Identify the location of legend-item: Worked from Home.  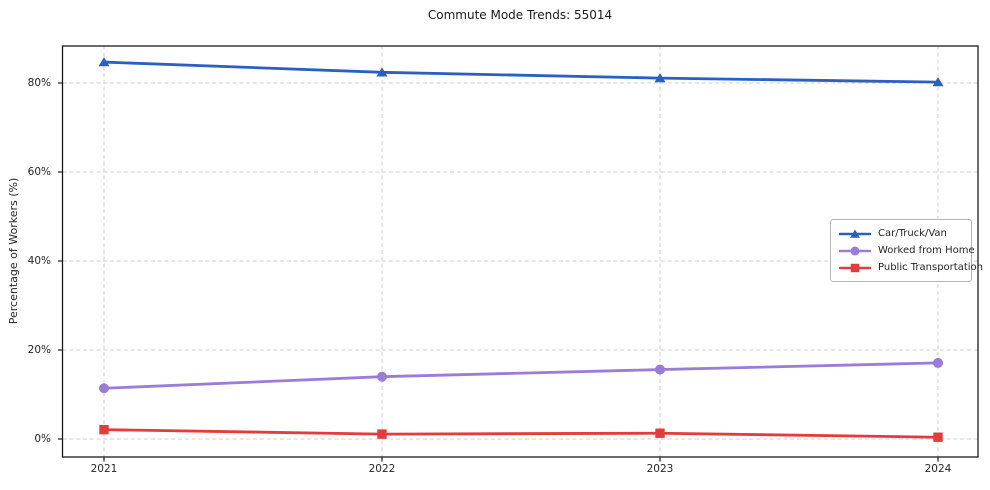
(907, 250).